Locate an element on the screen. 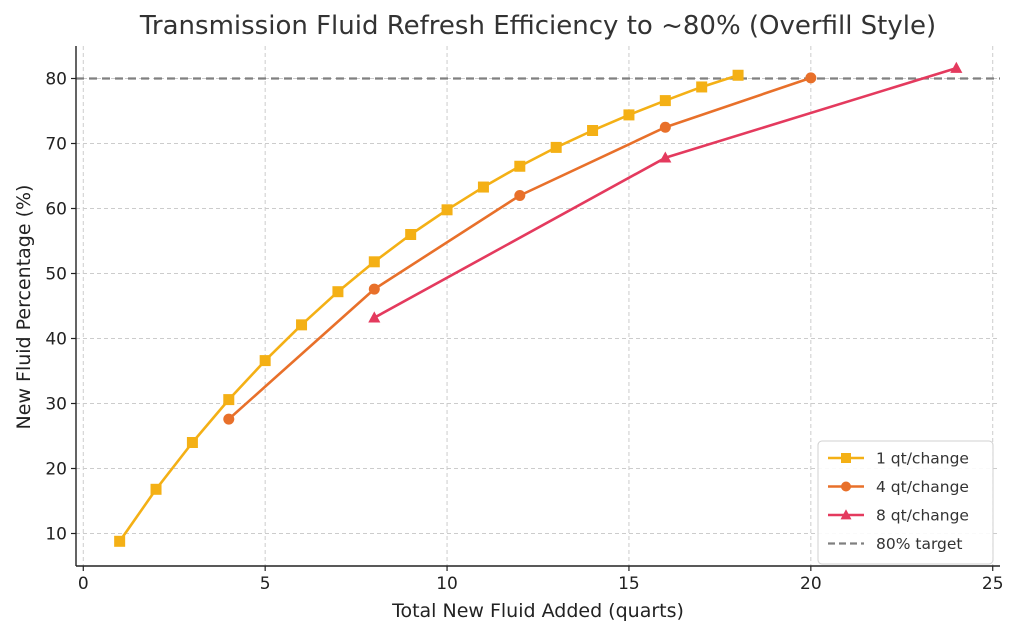 The image size is (1022, 635). legend-box is located at coordinates (905, 502).